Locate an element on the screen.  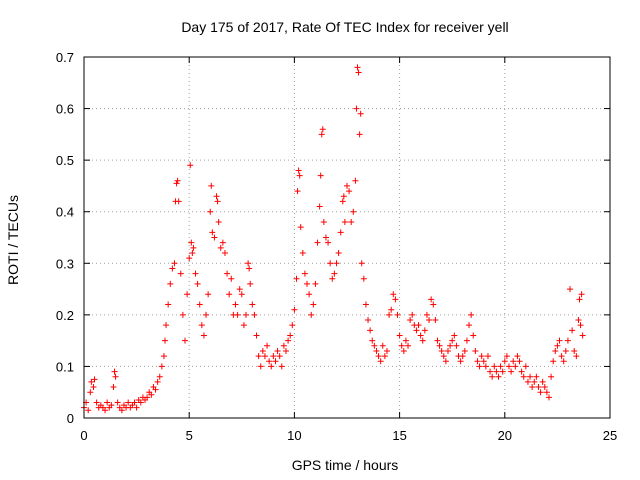
y-tick-label: 0.1 is located at coordinates (65, 366).